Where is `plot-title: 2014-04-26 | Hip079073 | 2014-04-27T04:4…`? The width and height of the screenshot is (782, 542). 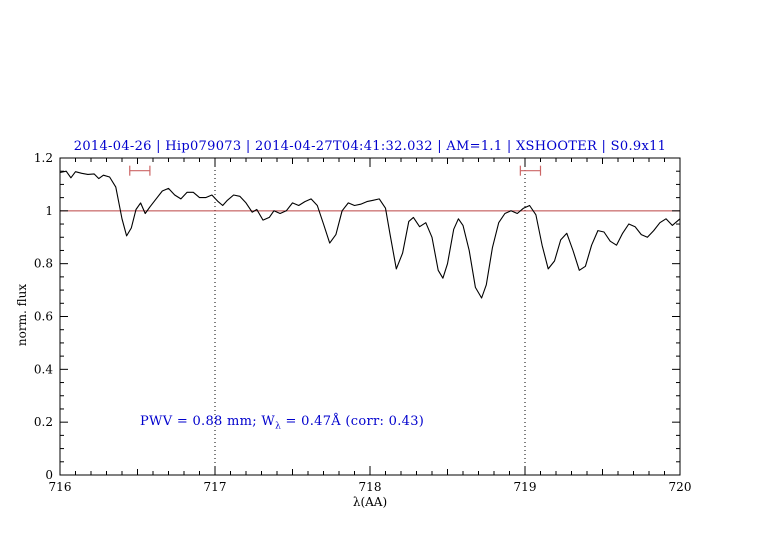 plot-title: 2014-04-26 | Hip079073 | 2014-04-27T04:4… is located at coordinates (370, 146).